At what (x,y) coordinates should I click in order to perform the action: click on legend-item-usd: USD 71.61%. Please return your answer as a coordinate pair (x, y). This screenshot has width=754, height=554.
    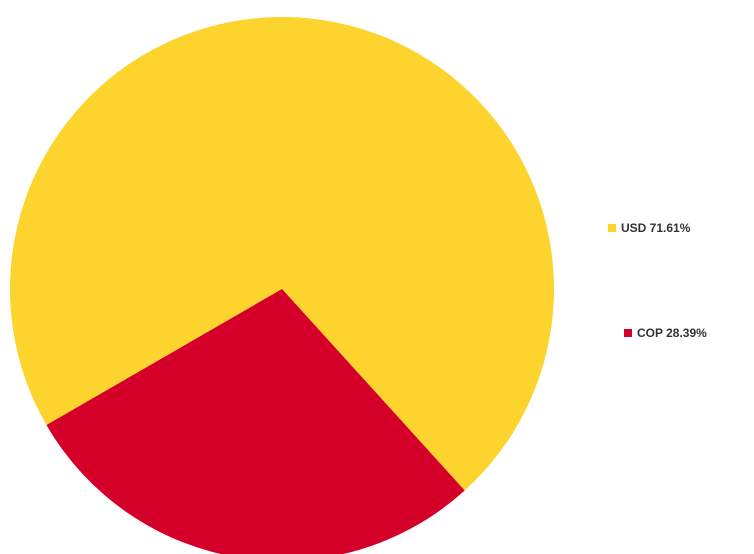
    Looking at the image, I should click on (649, 228).